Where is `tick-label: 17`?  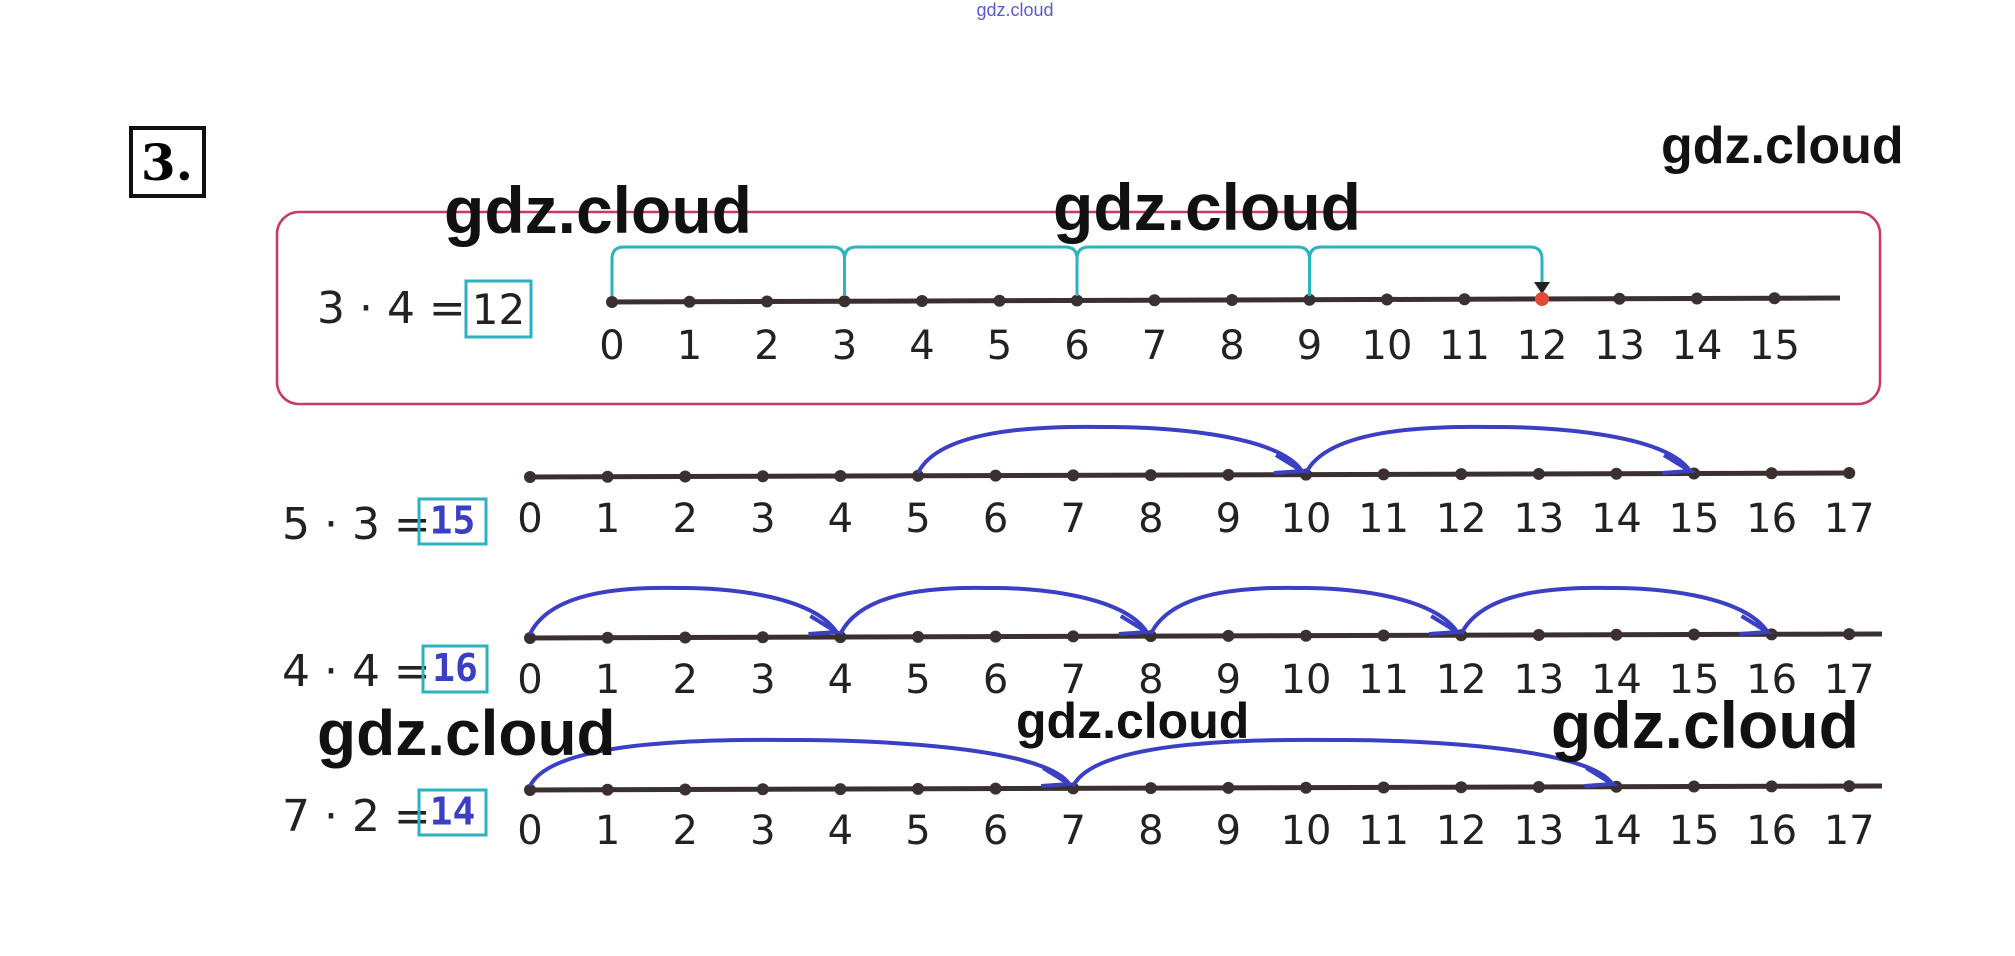 tick-label: 17 is located at coordinates (1849, 831).